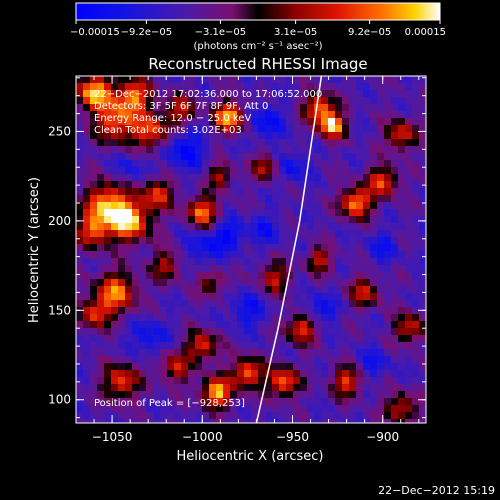 Image resolution: width=500 pixels, height=500 pixels. I want to click on y-axis-label: Heliocentric Y (arcsec), so click(34, 250).